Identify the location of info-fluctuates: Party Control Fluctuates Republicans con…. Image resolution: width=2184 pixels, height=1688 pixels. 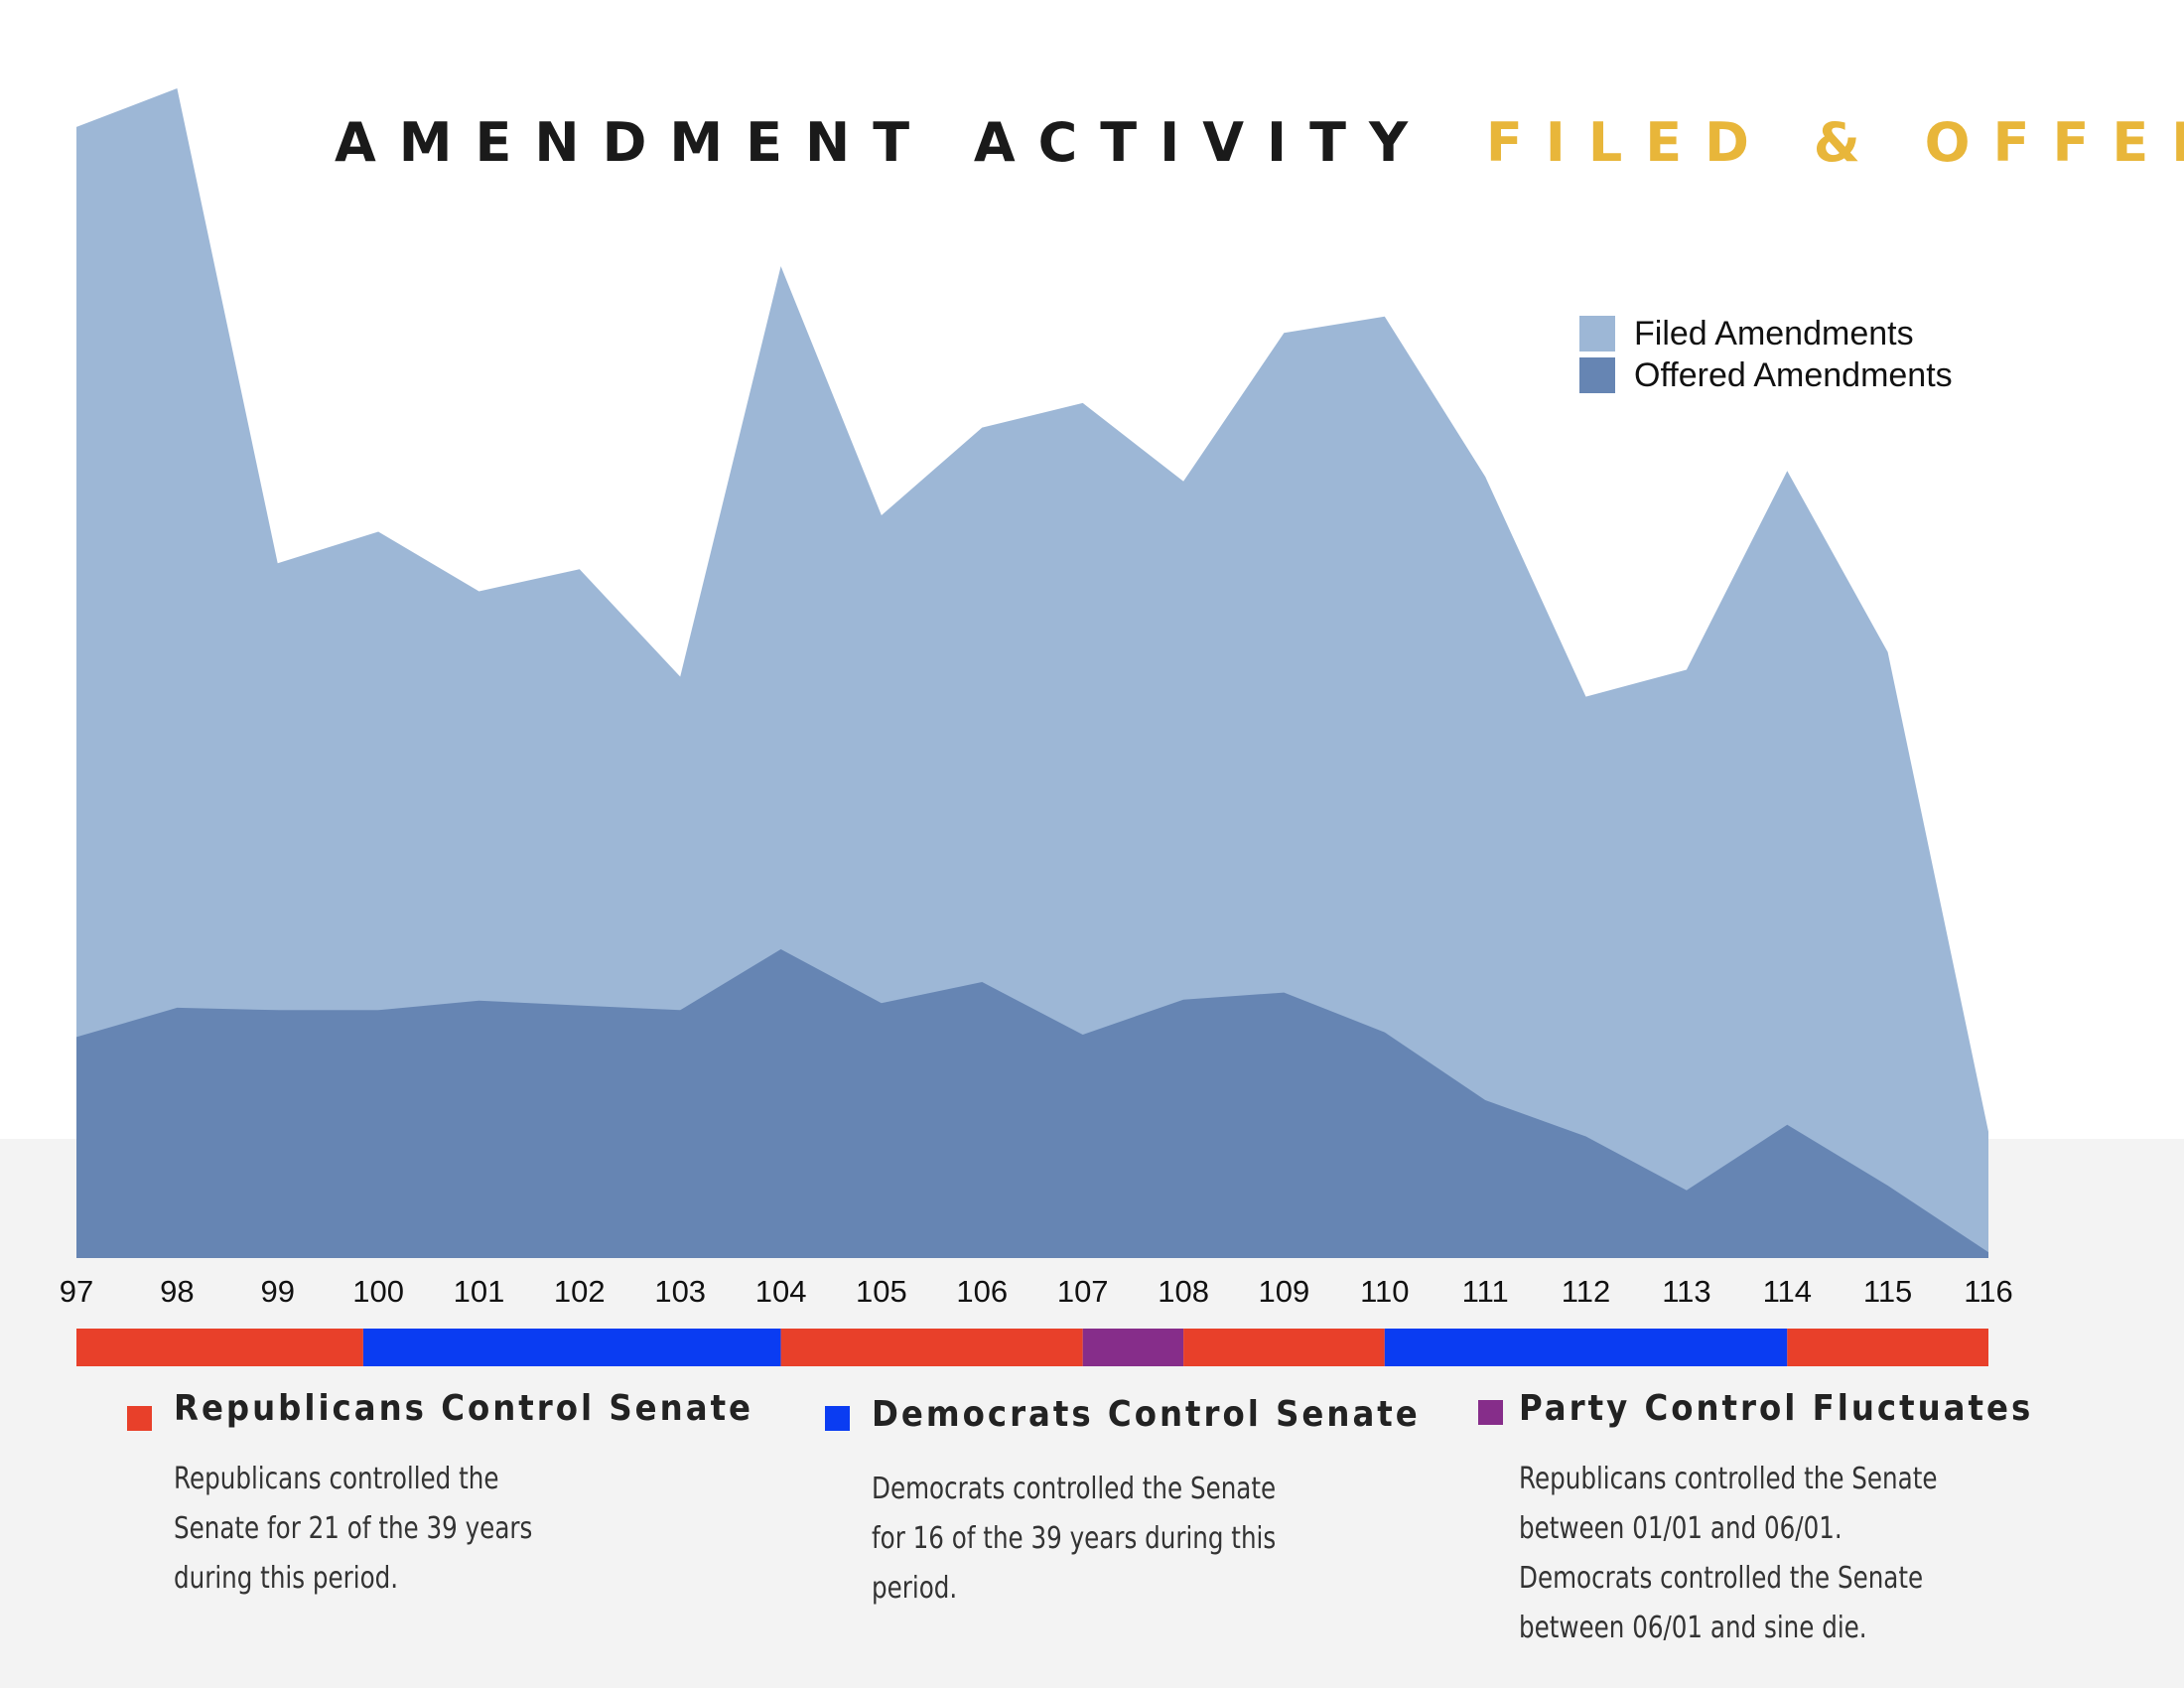
(1776, 1520).